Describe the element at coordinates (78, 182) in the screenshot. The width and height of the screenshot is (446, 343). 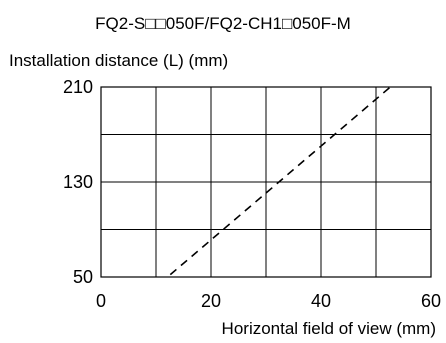
I see `y-tick-label: 130` at that location.